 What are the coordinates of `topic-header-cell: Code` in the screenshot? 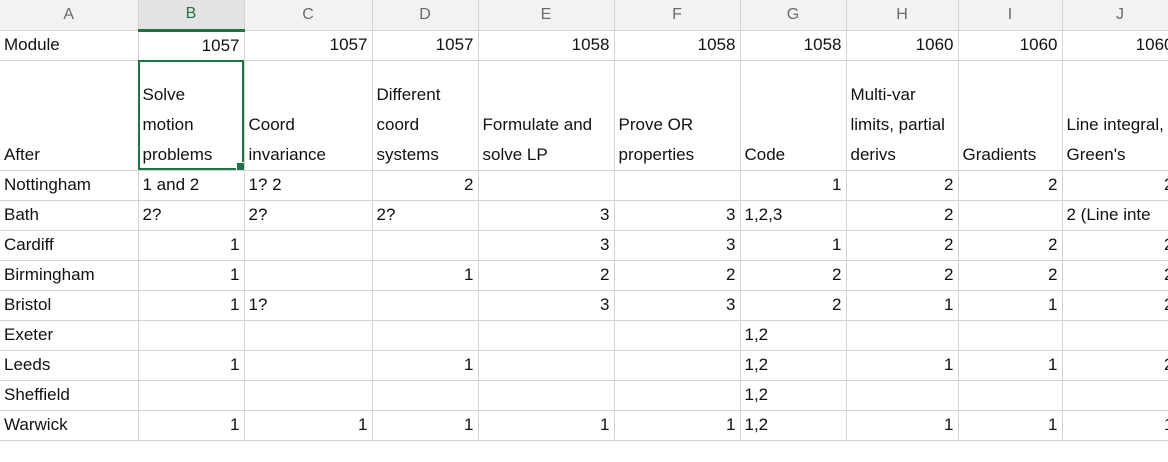 It's located at (793, 115).